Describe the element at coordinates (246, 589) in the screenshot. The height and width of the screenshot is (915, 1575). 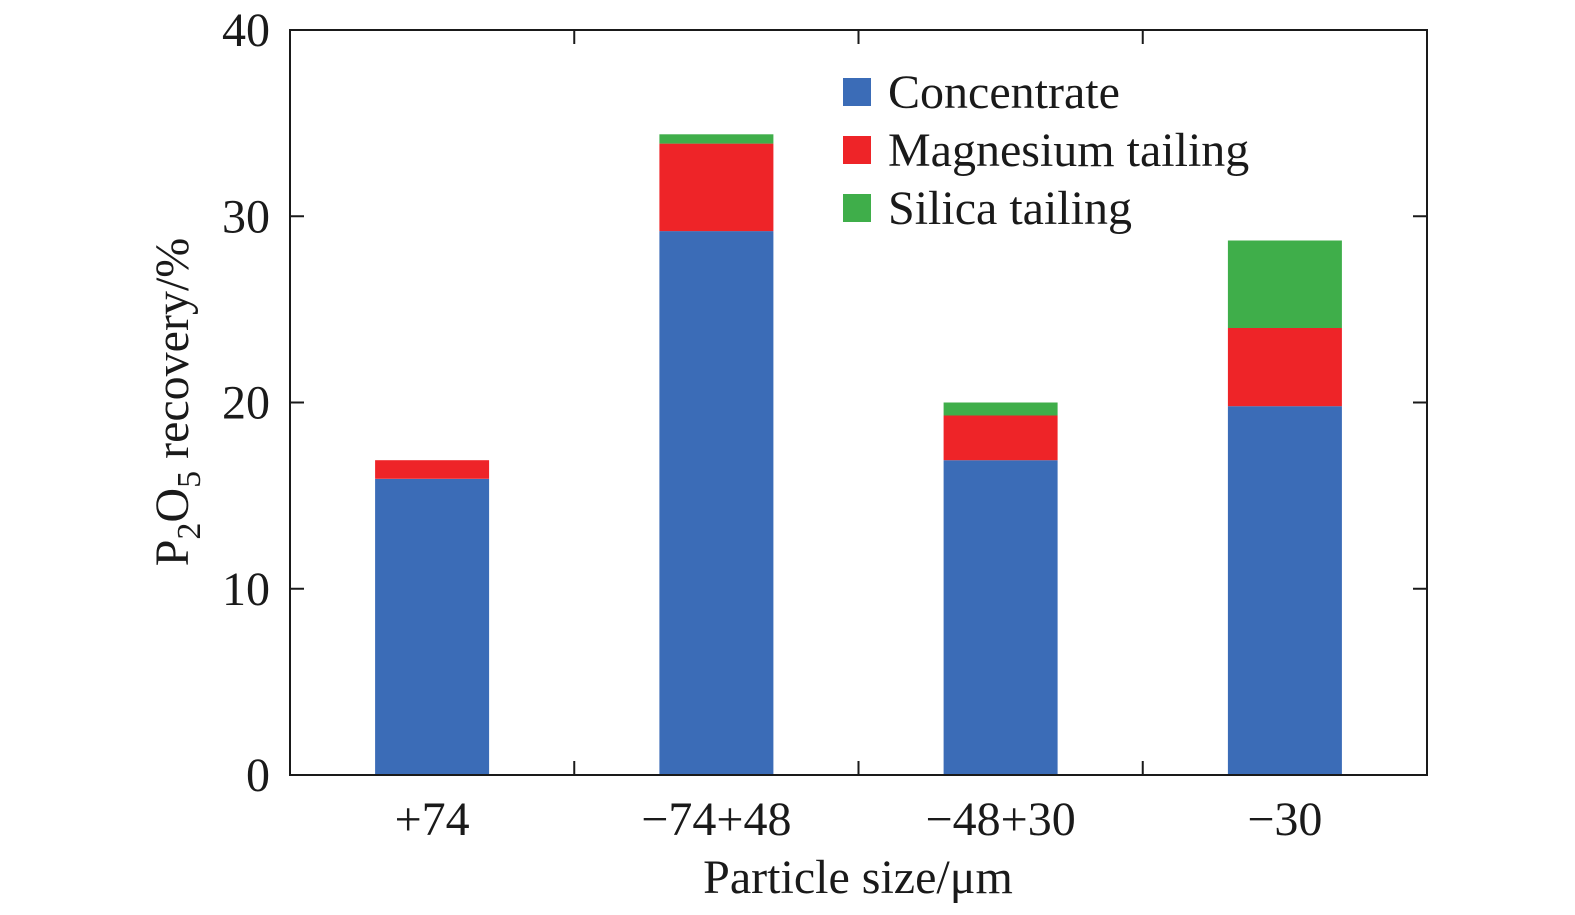
I see `y-tick-label: 10` at that location.